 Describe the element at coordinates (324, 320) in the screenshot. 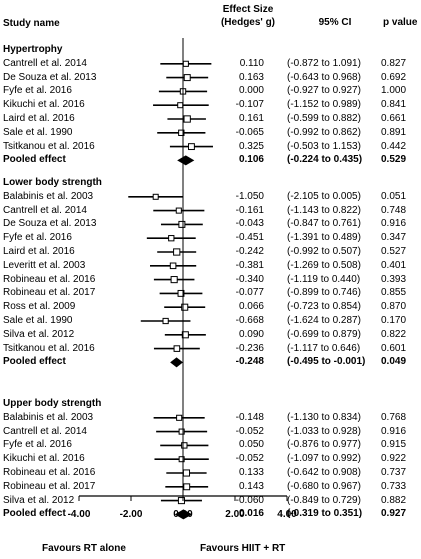

I see `ci-value: (-1.624 to 0.287)` at that location.